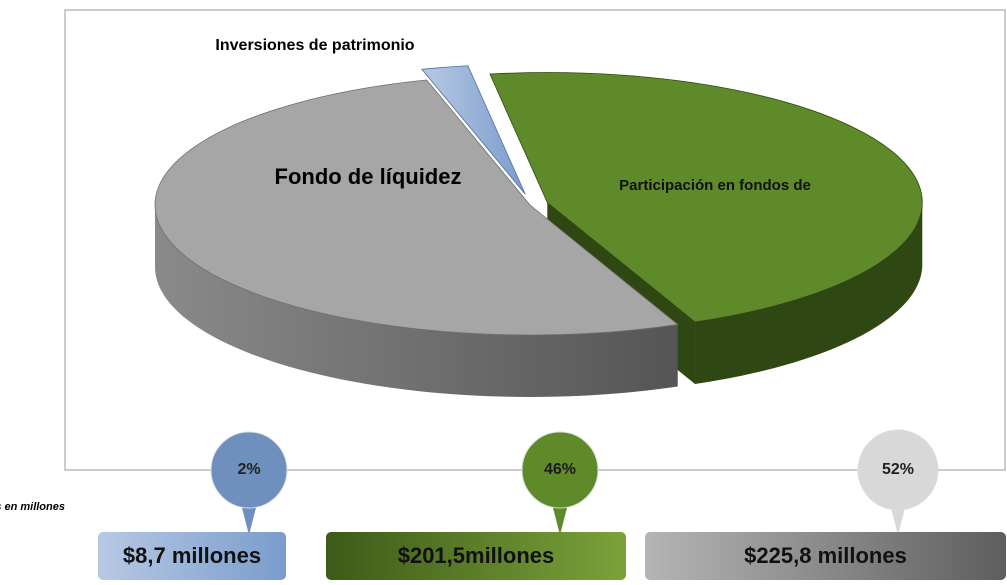 Image resolution: width=1007 pixels, height=585 pixels. What do you see at coordinates (32, 507) in the screenshot?
I see `note: Cifras en millones` at bounding box center [32, 507].